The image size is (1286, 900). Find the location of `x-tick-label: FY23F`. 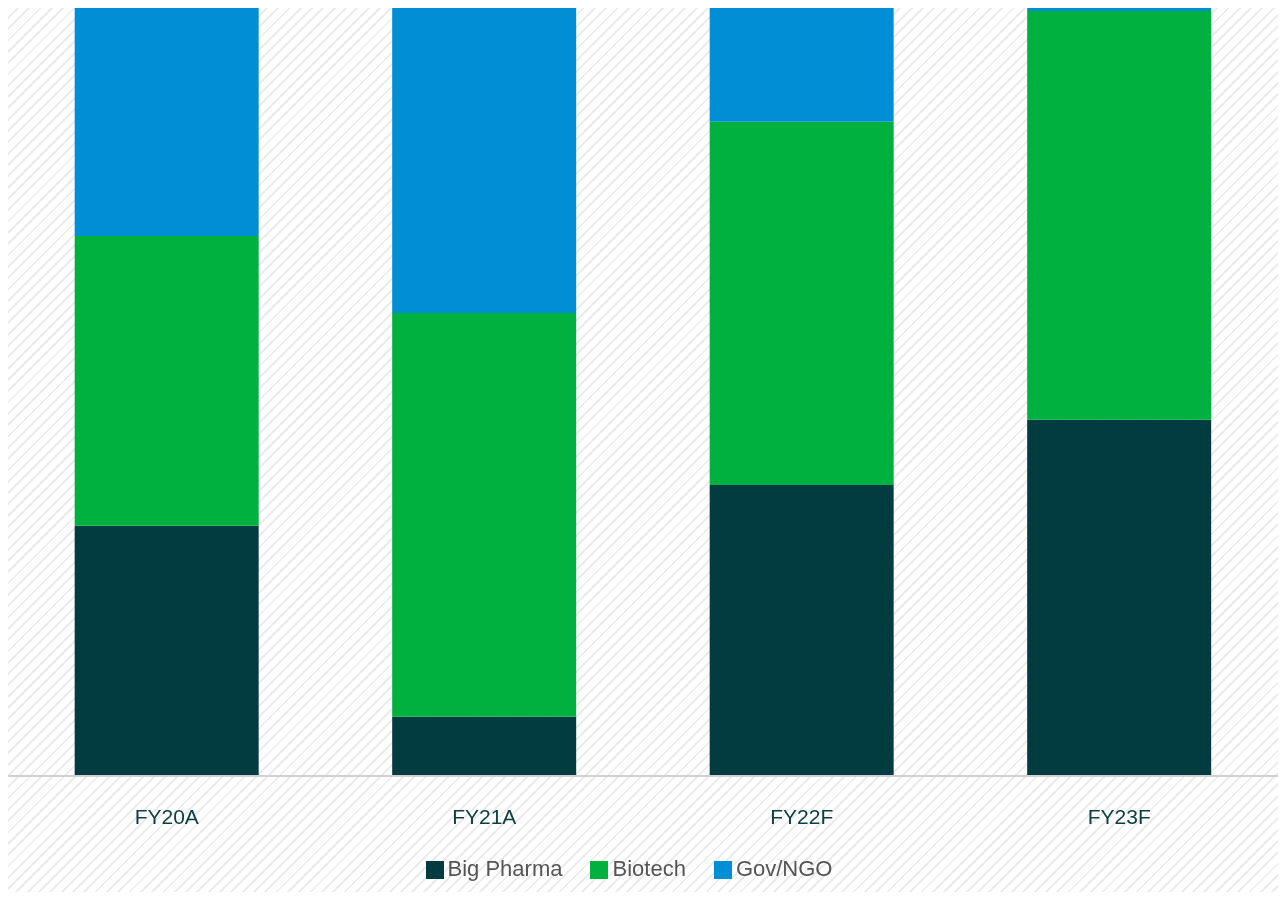

x-tick-label: FY23F is located at coordinates (1119, 816).